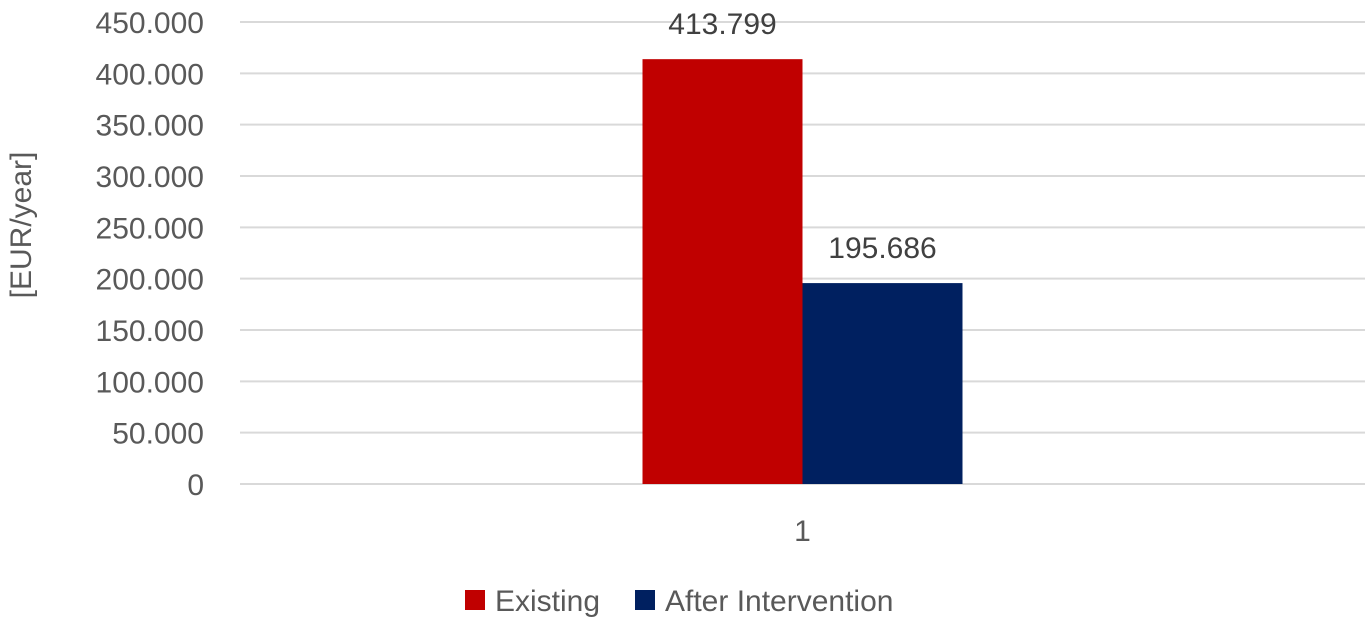  I want to click on bar-after-intervention, so click(882, 383).